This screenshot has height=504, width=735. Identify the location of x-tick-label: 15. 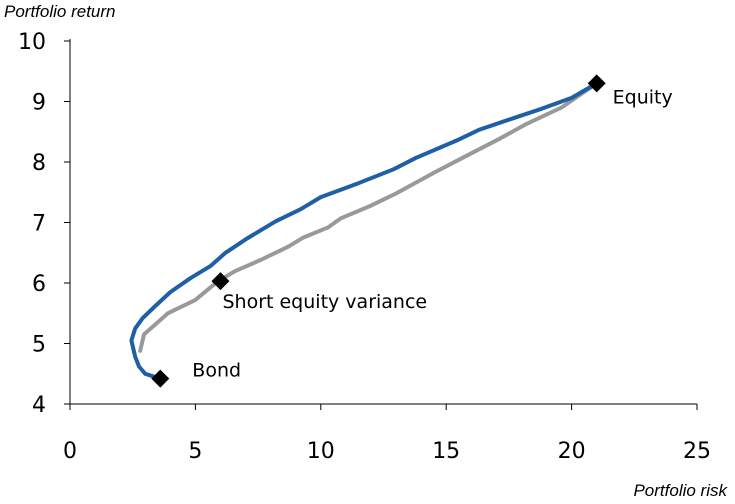
(446, 451).